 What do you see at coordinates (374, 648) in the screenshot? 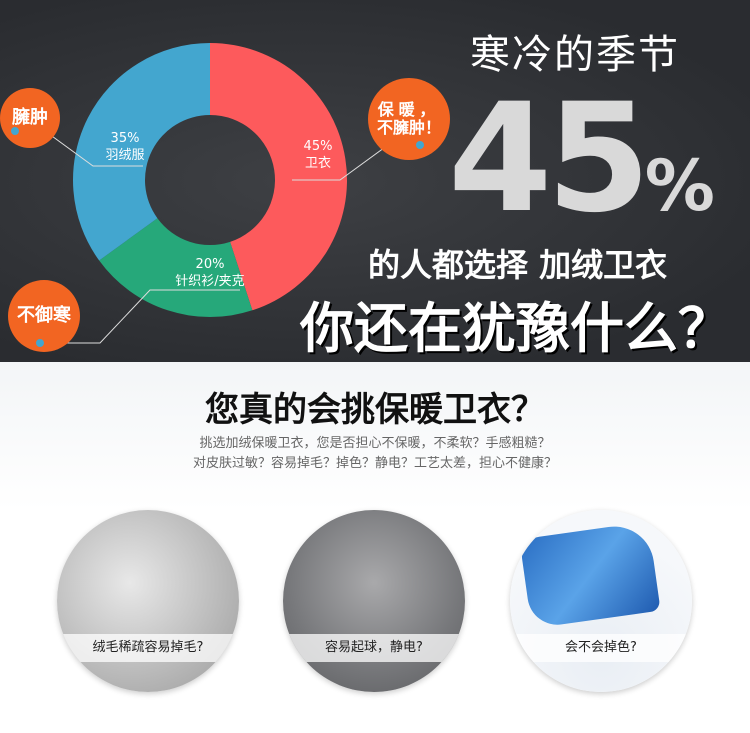
I see `image-caption: 容易起球，静电?` at bounding box center [374, 648].